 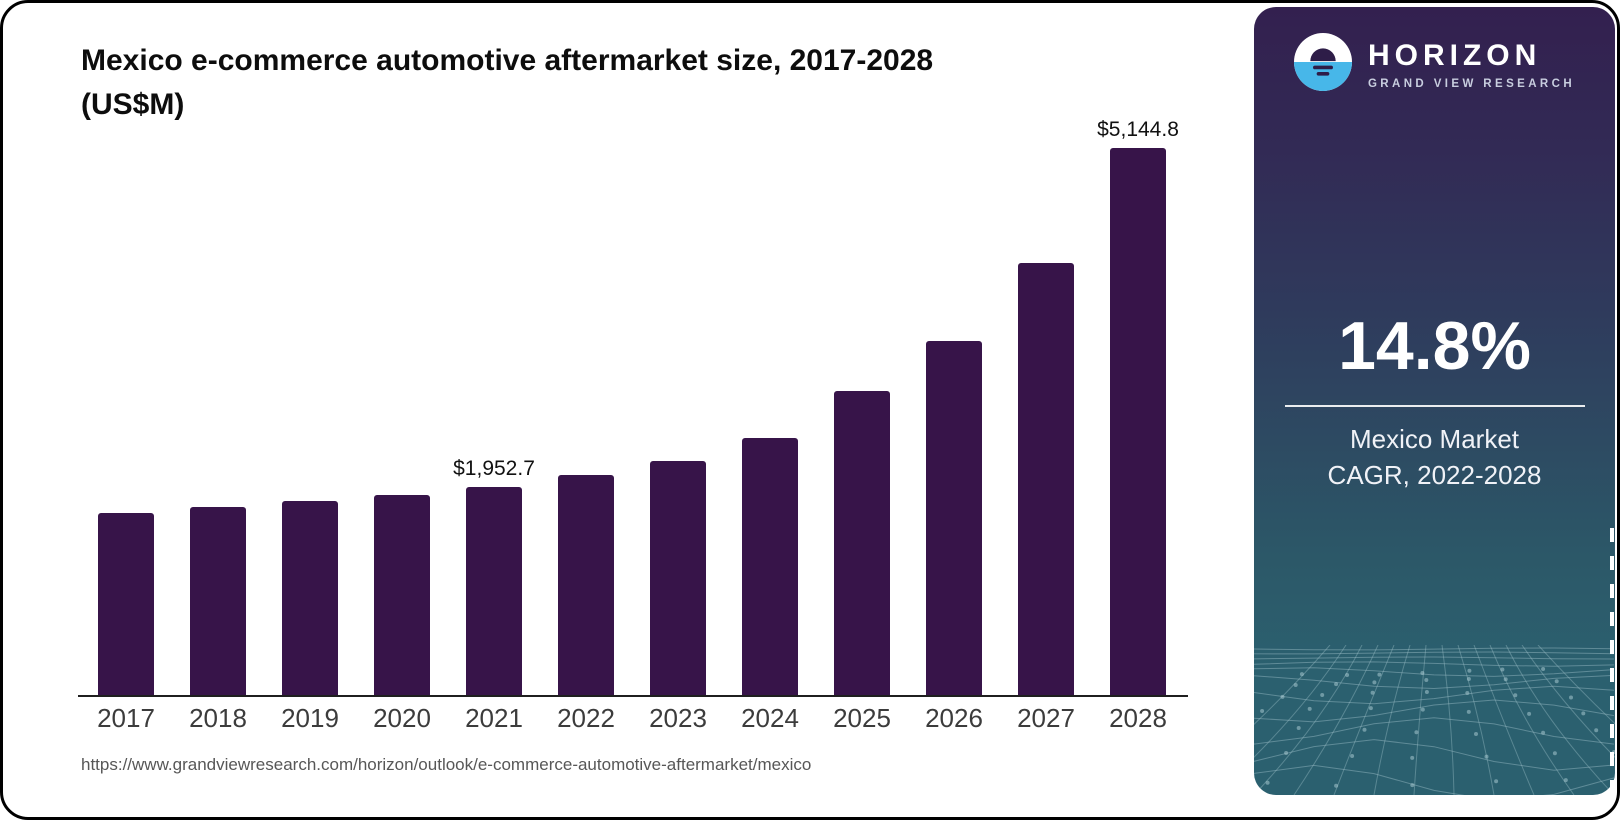 I want to click on bar-column-2027, so click(x=1046, y=479).